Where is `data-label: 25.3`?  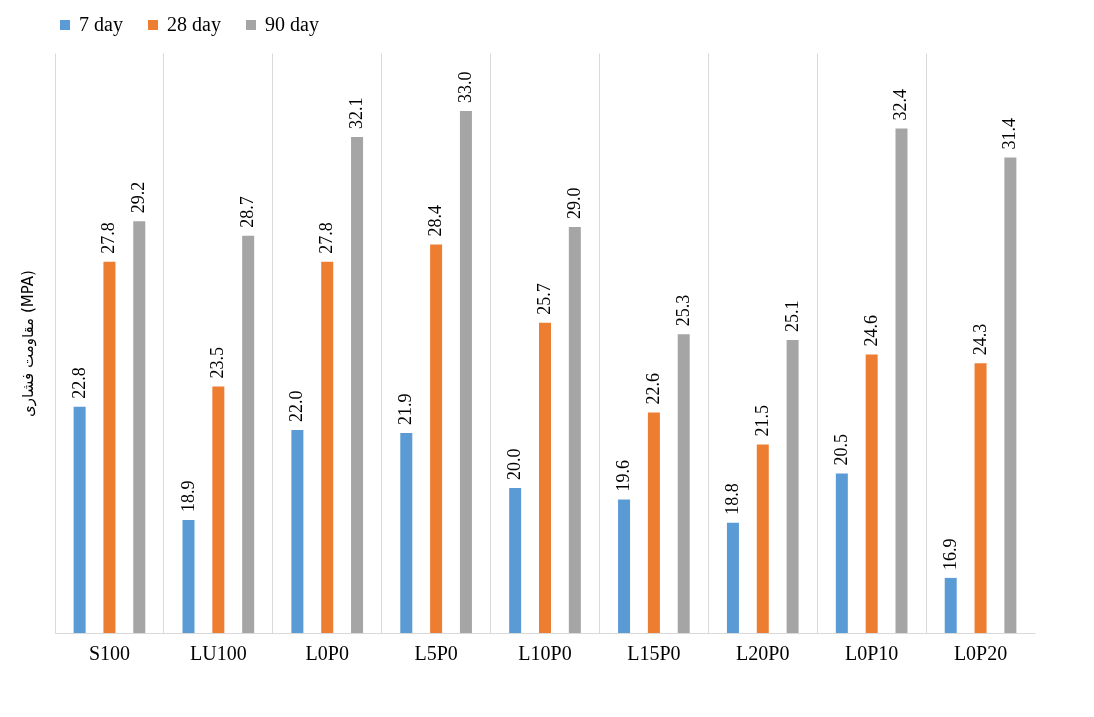 data-label: 25.3 is located at coordinates (682, 310).